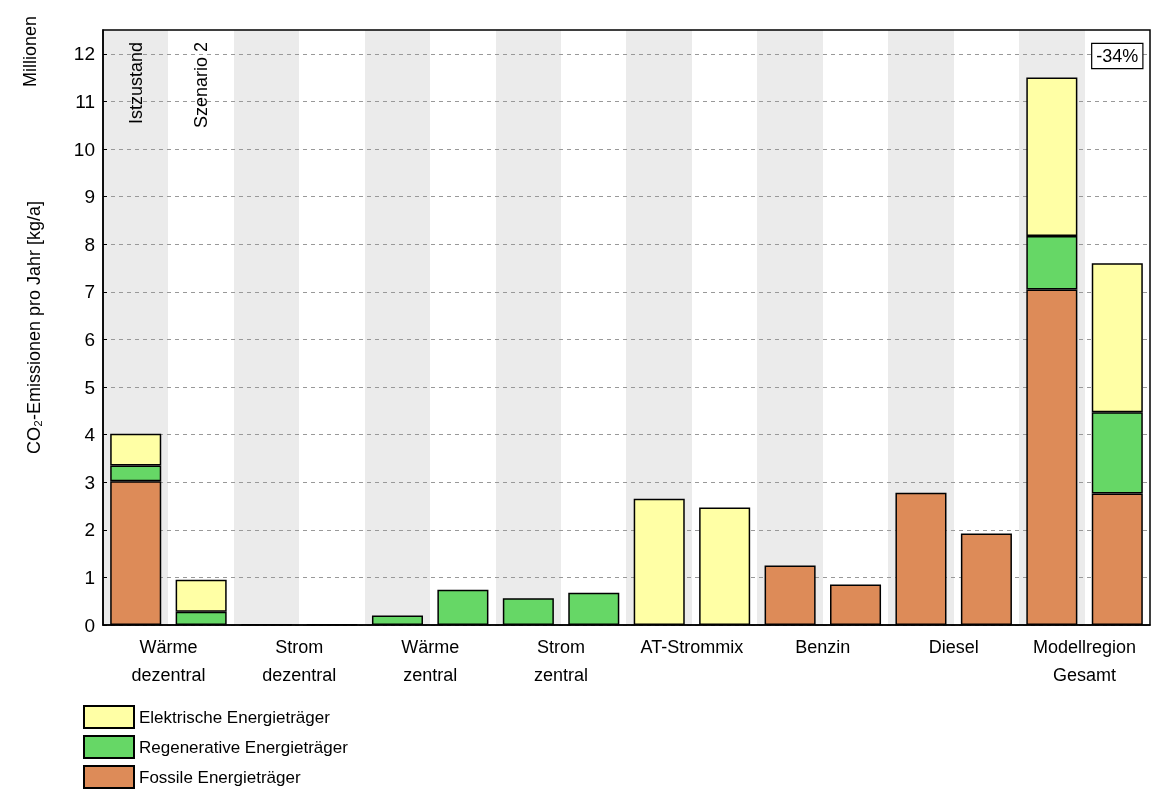 Image resolution: width=1166 pixels, height=798 pixels. What do you see at coordinates (89, 197) in the screenshot?
I see `y-tick-label: 9` at bounding box center [89, 197].